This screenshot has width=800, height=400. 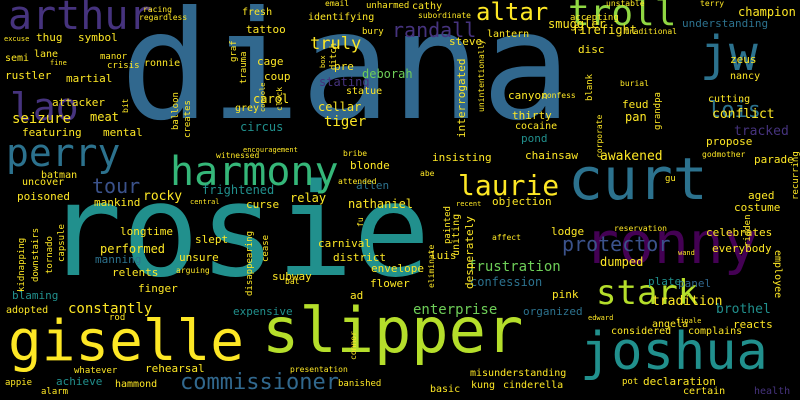 What do you see at coordinates (670, 179) in the screenshot?
I see `word-gu: gu` at bounding box center [670, 179].